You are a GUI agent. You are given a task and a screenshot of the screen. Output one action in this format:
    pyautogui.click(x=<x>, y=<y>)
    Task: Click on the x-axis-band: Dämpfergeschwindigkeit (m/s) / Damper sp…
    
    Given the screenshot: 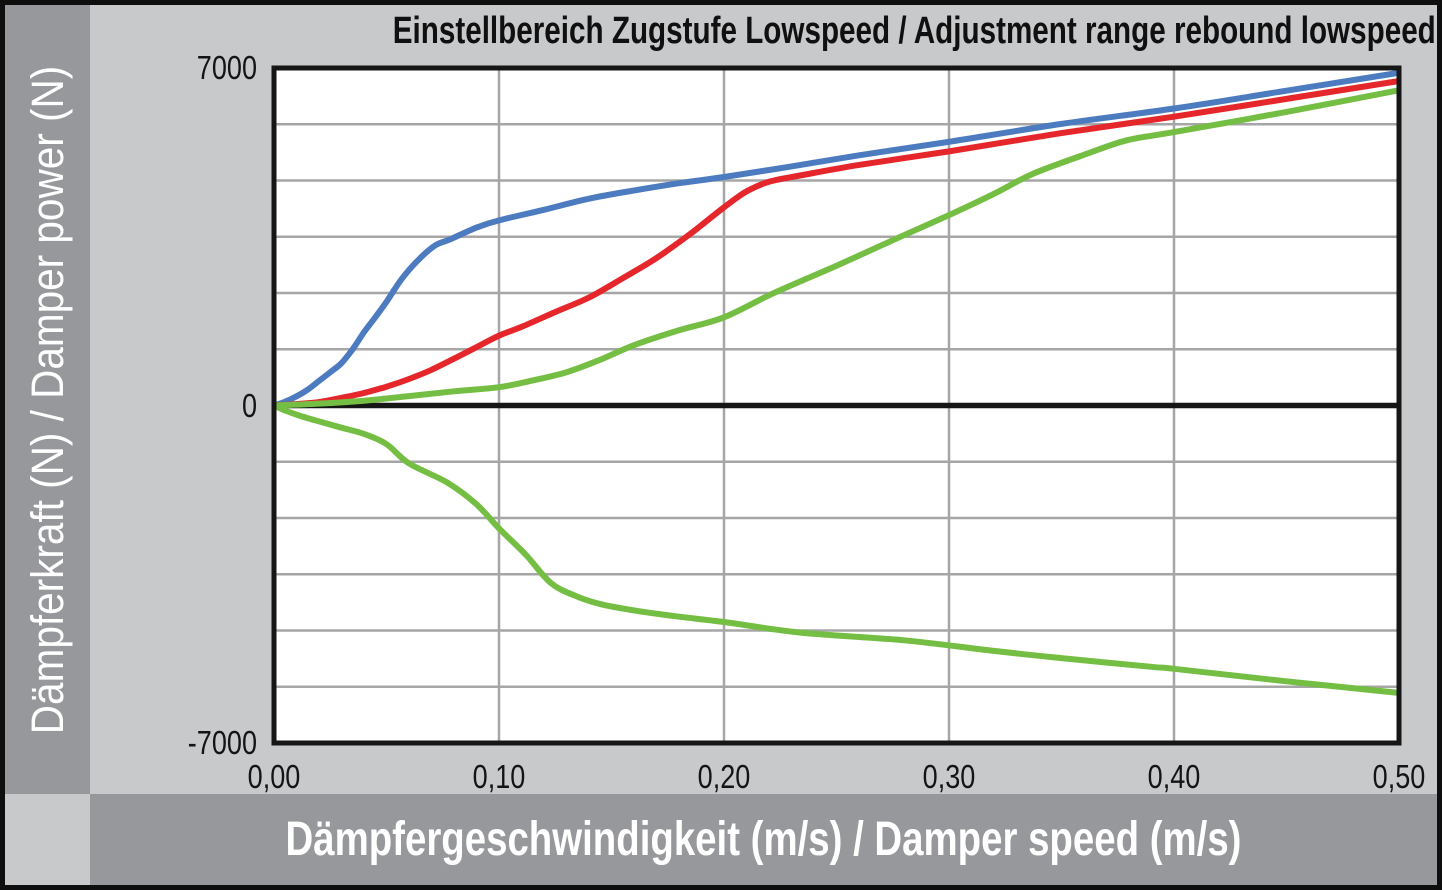 What is the action you would take?
    pyautogui.click(x=763, y=839)
    